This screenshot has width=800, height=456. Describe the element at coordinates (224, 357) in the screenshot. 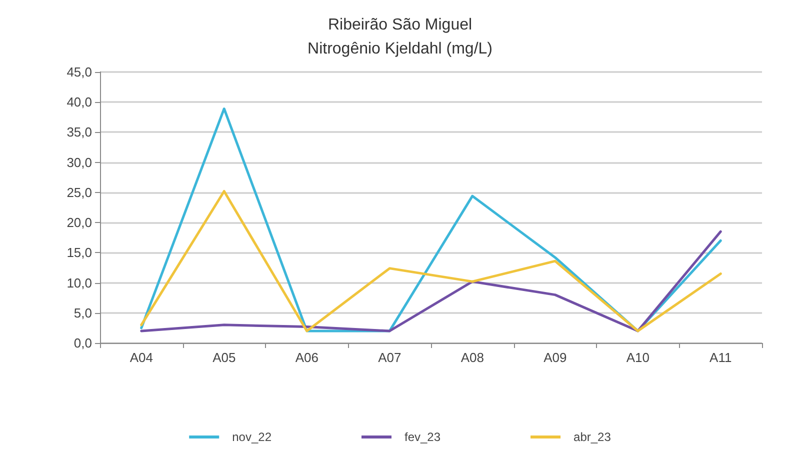

I see `x-tick-label: A05` at that location.